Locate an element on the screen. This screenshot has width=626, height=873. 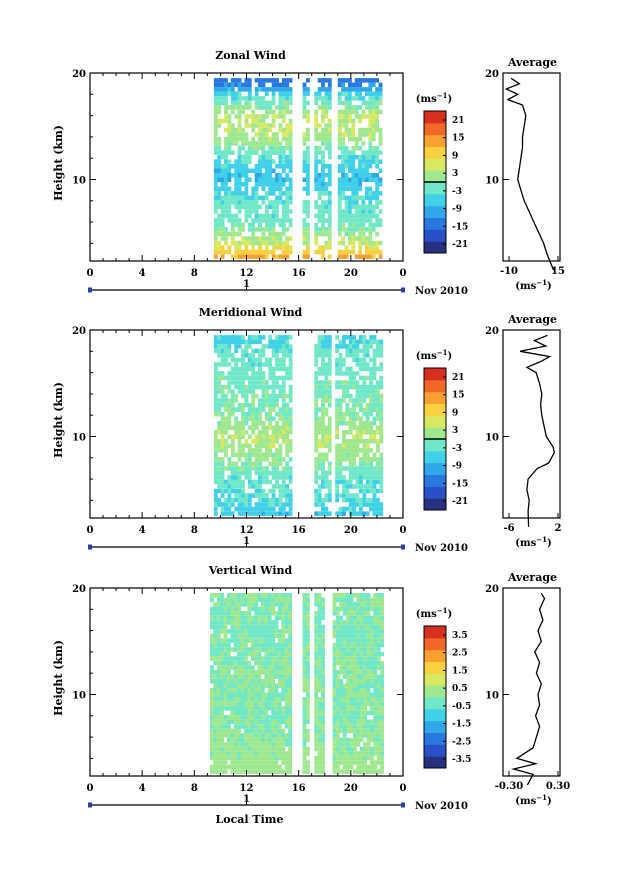
meridional-average-xtick-label: -6 is located at coordinates (508, 528).